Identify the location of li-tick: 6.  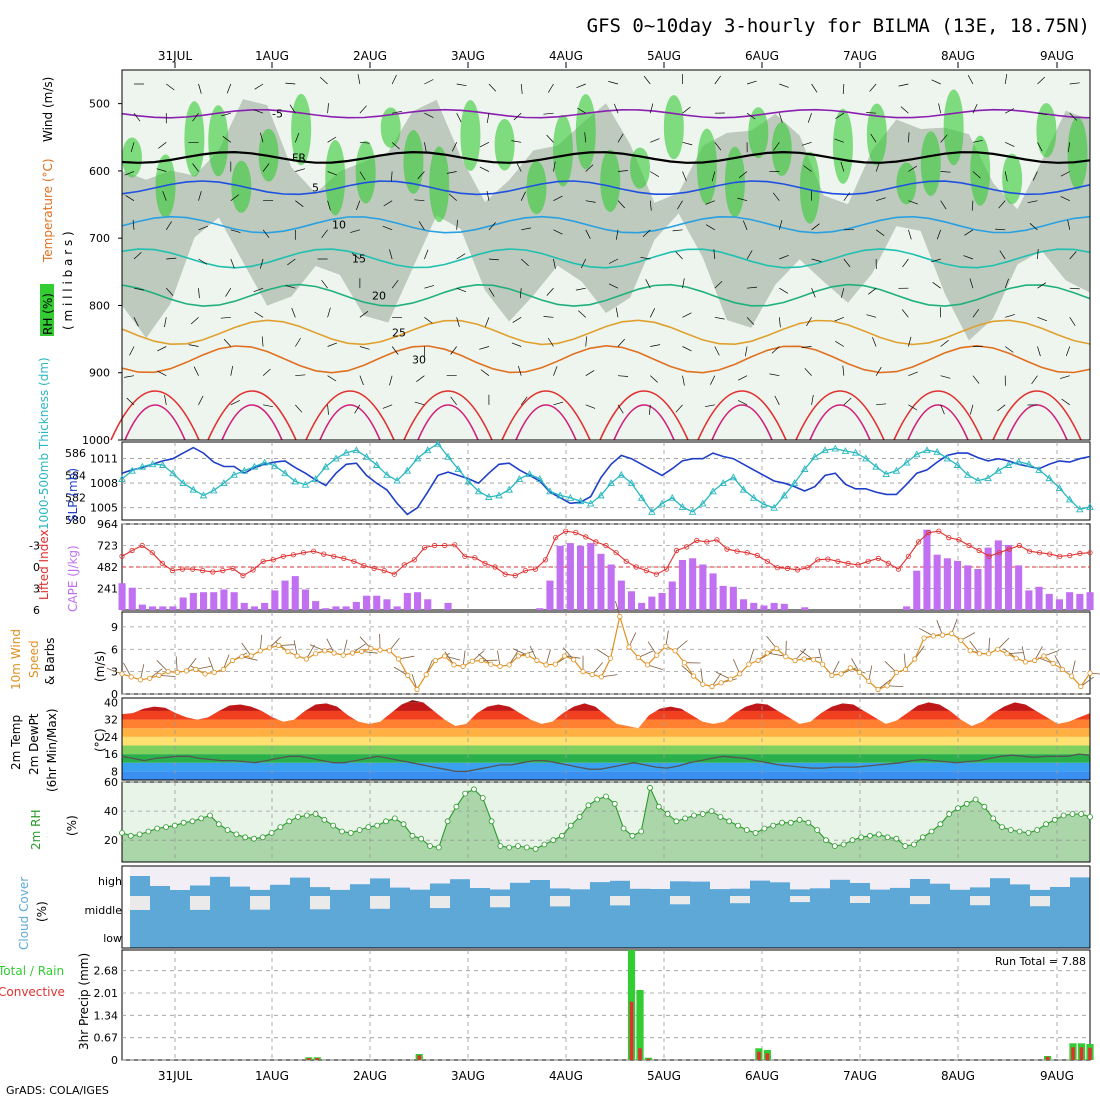
(36, 610).